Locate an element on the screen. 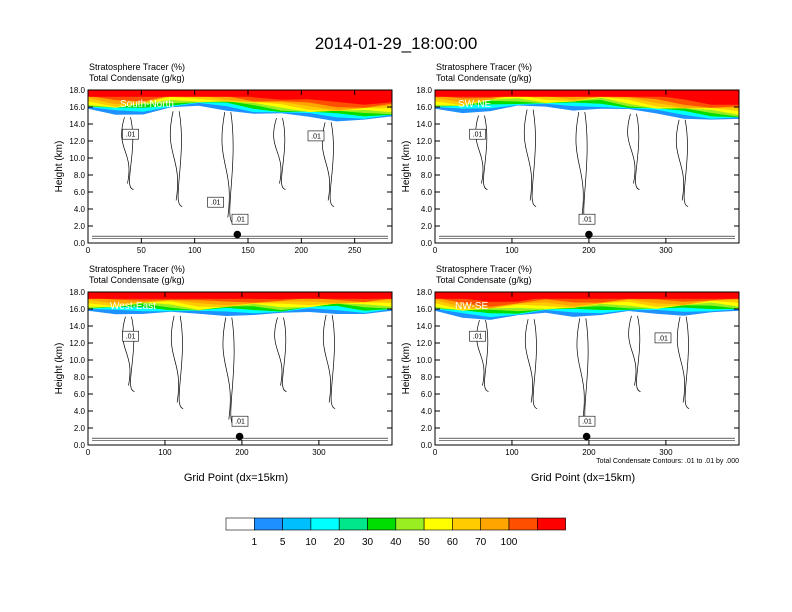 The image size is (792, 612). colorbar-label: 5 is located at coordinates (283, 542).